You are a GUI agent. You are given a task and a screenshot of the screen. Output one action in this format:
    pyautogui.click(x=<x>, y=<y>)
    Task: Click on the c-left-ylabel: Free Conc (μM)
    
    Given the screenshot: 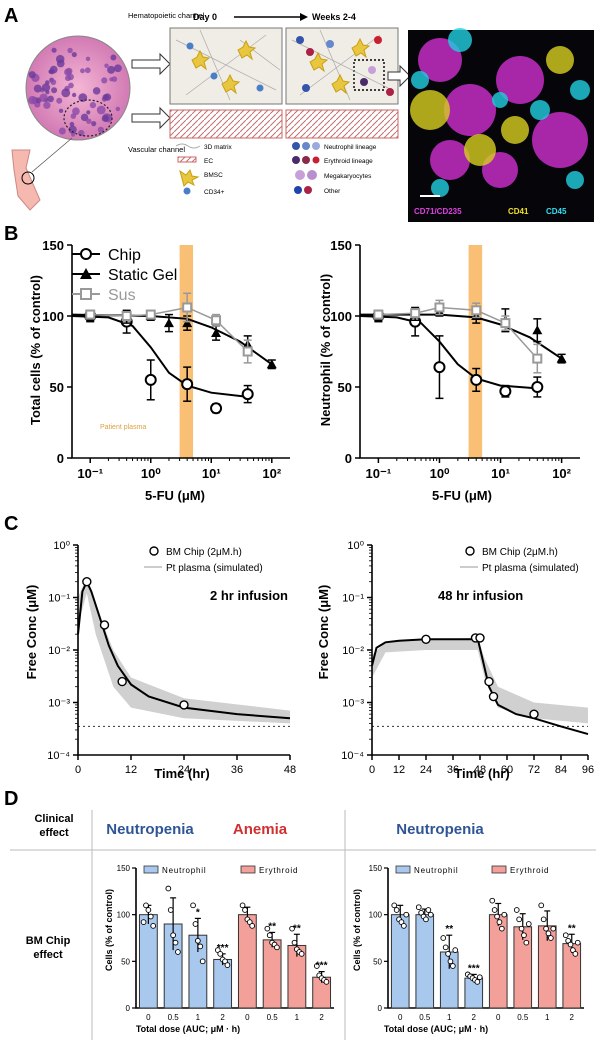 What is the action you would take?
    pyautogui.click(x=31, y=632)
    